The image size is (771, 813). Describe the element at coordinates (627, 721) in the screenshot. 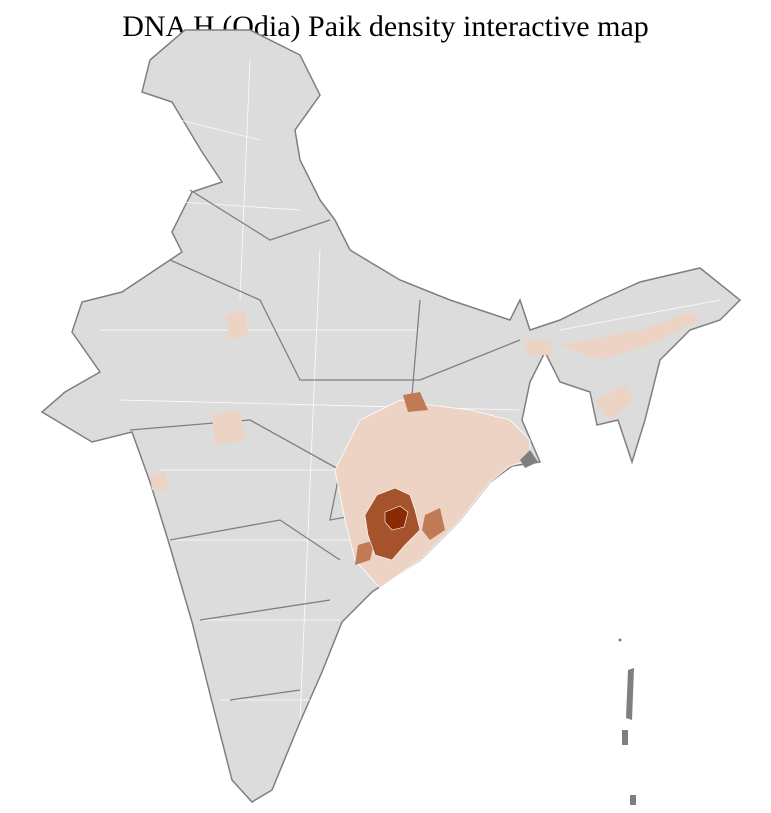

I see `islands` at that location.